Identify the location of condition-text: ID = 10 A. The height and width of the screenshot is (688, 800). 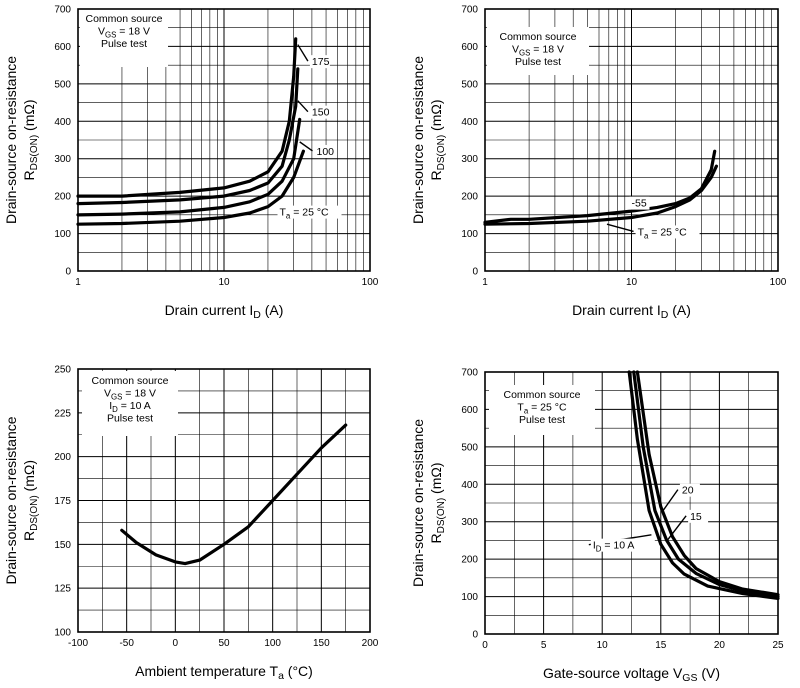
(130, 407).